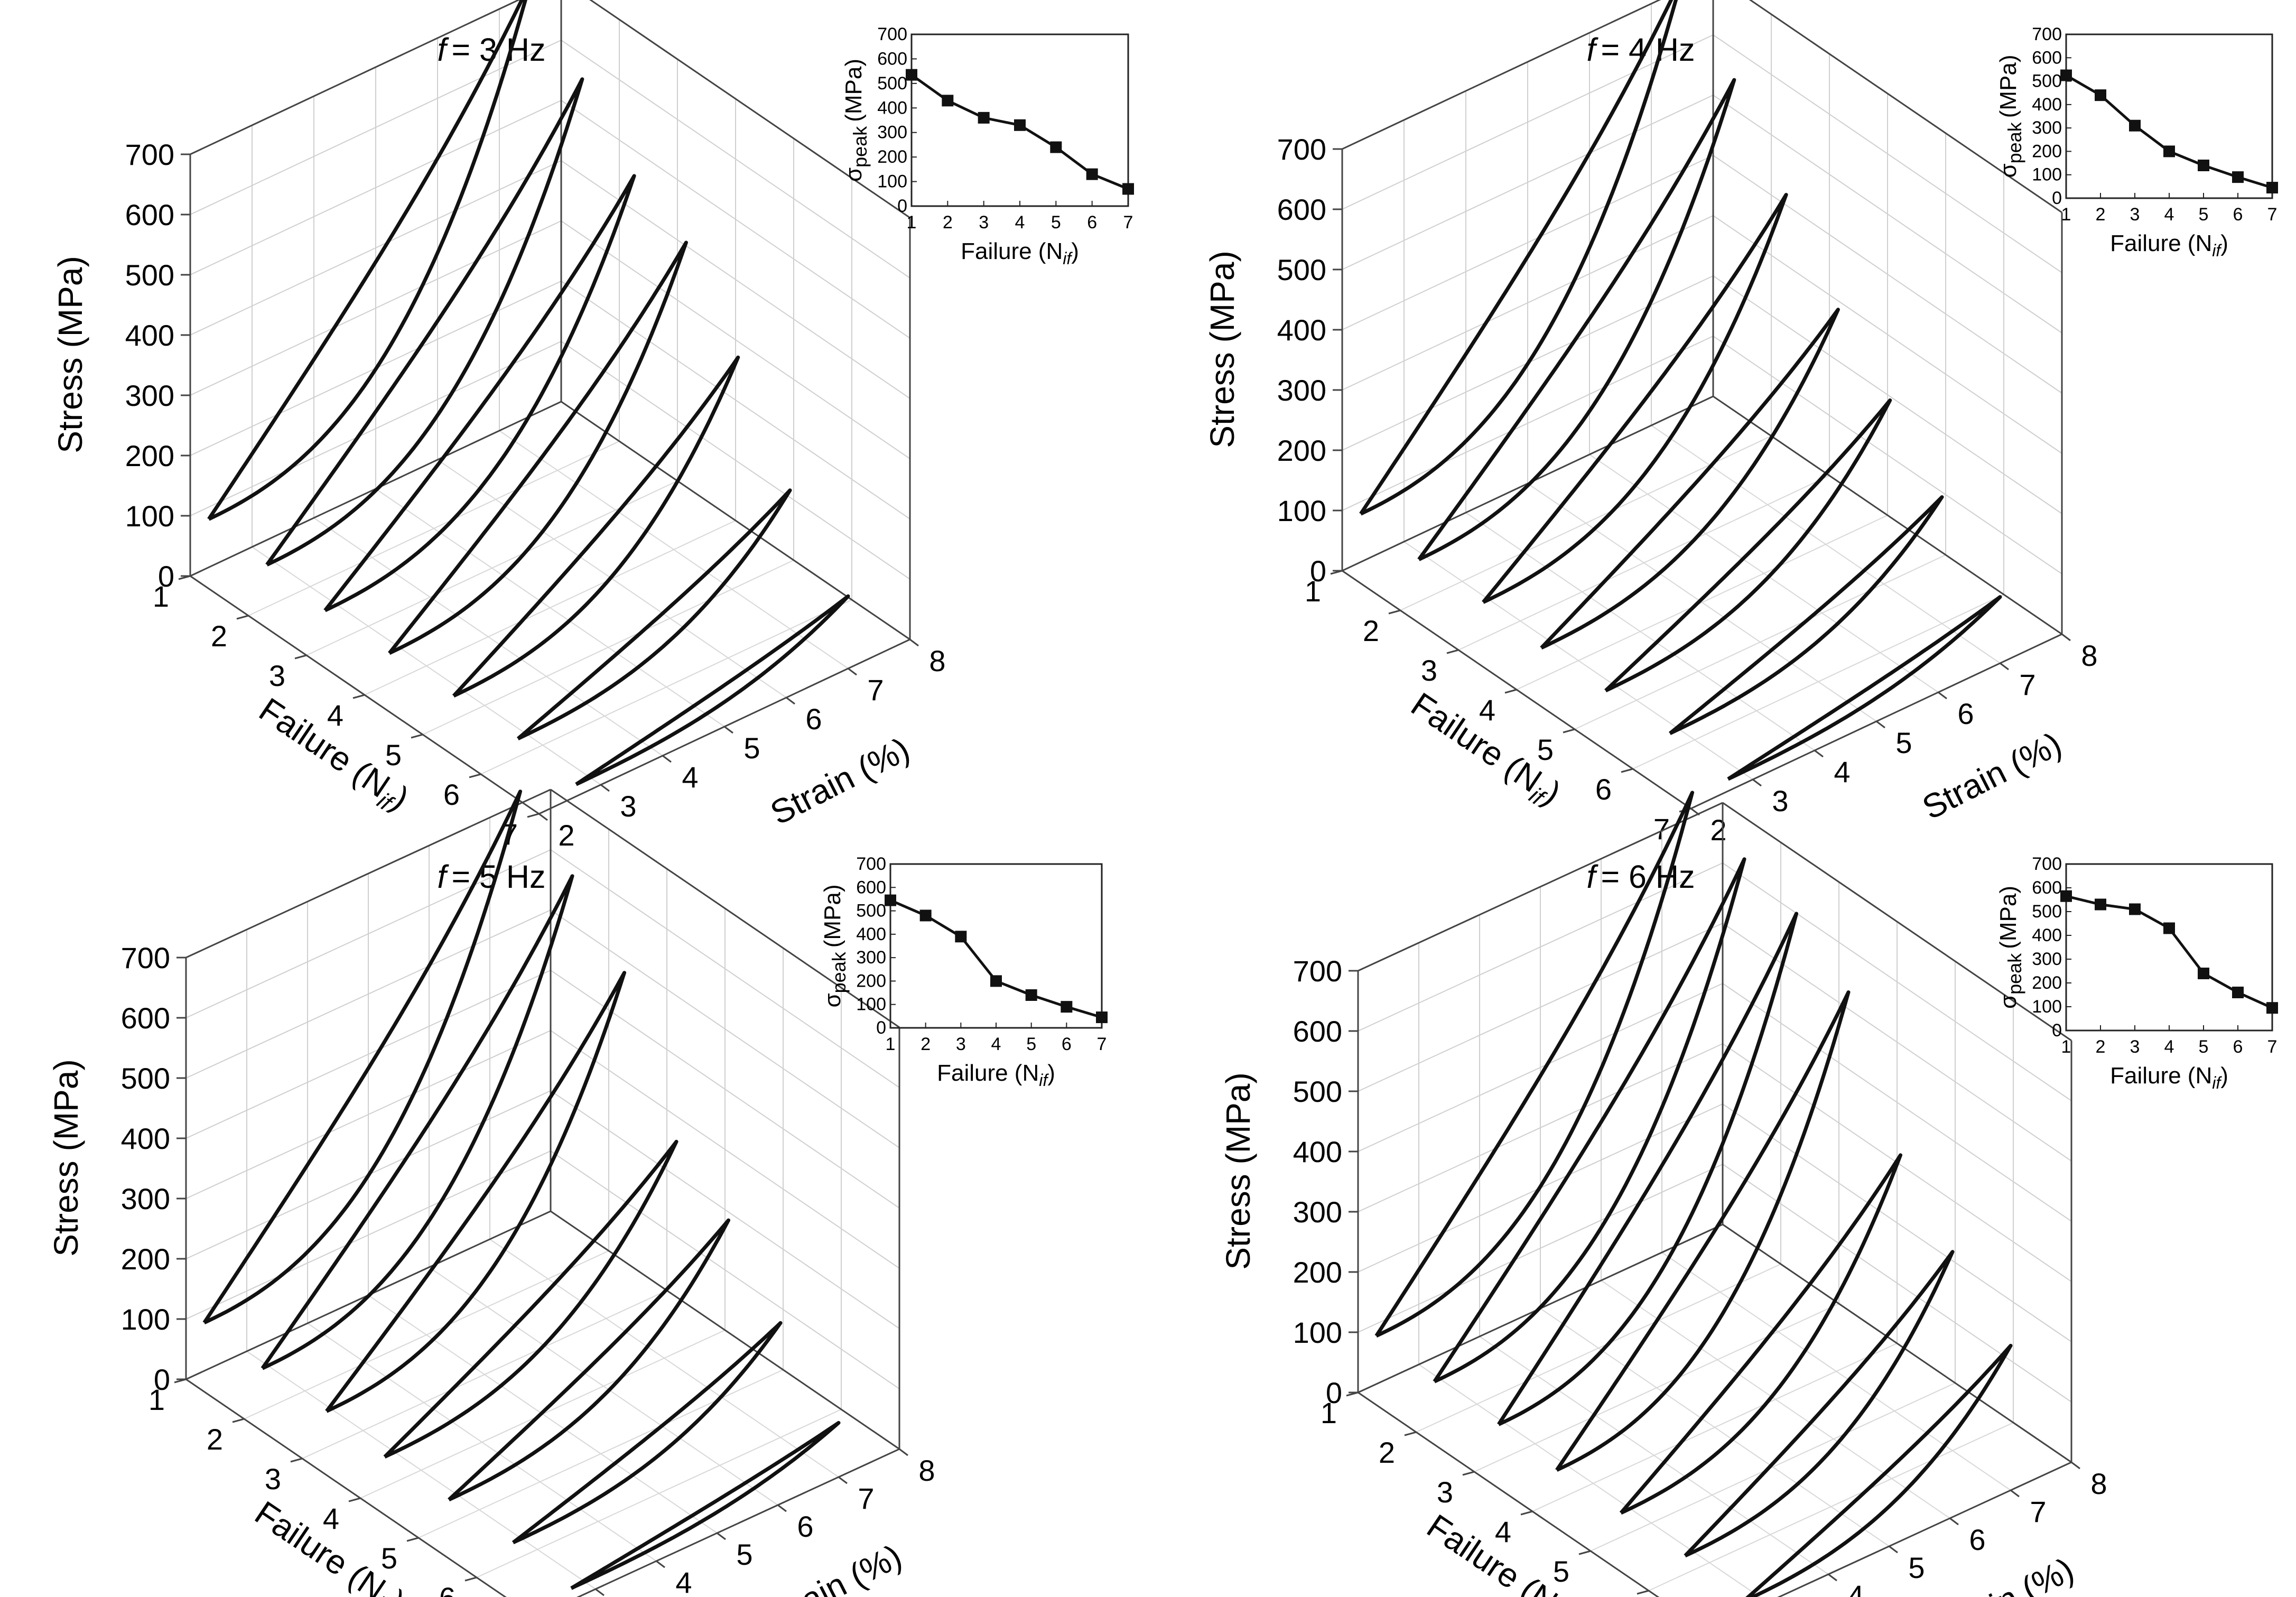  What do you see at coordinates (2047, 128) in the screenshot?
I see `inset-y-tick-label: 300` at bounding box center [2047, 128].